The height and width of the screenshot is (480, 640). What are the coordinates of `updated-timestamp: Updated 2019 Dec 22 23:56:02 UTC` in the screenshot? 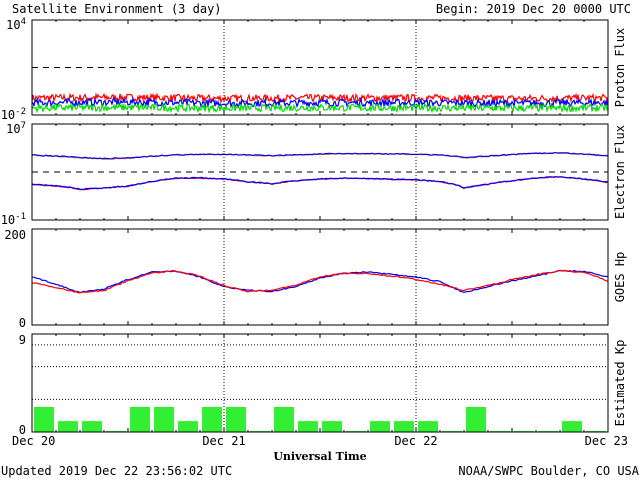 It's located at (117, 471).